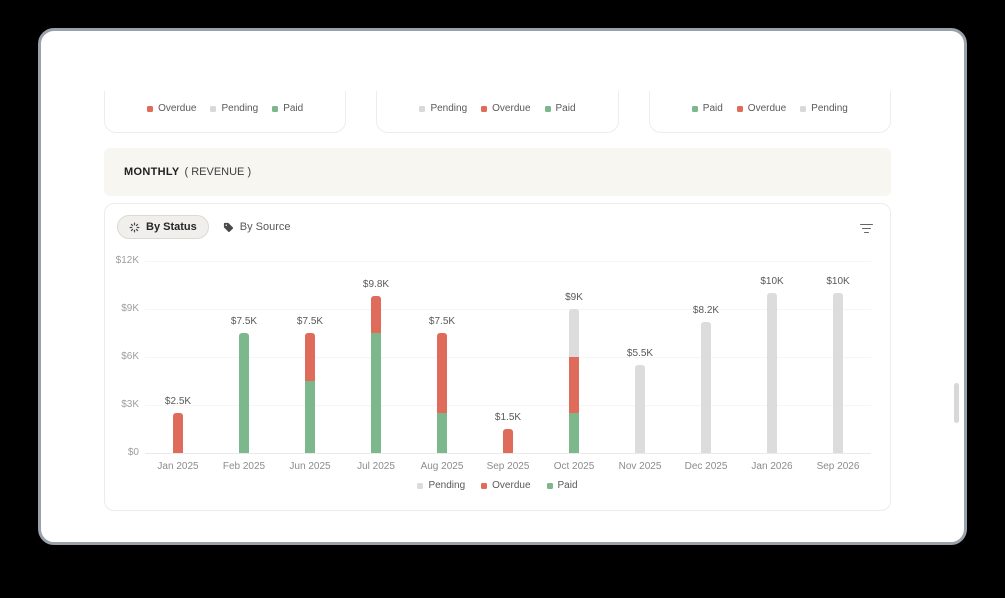 The height and width of the screenshot is (598, 1005). I want to click on x-tick-label: Sep 2026, so click(838, 466).